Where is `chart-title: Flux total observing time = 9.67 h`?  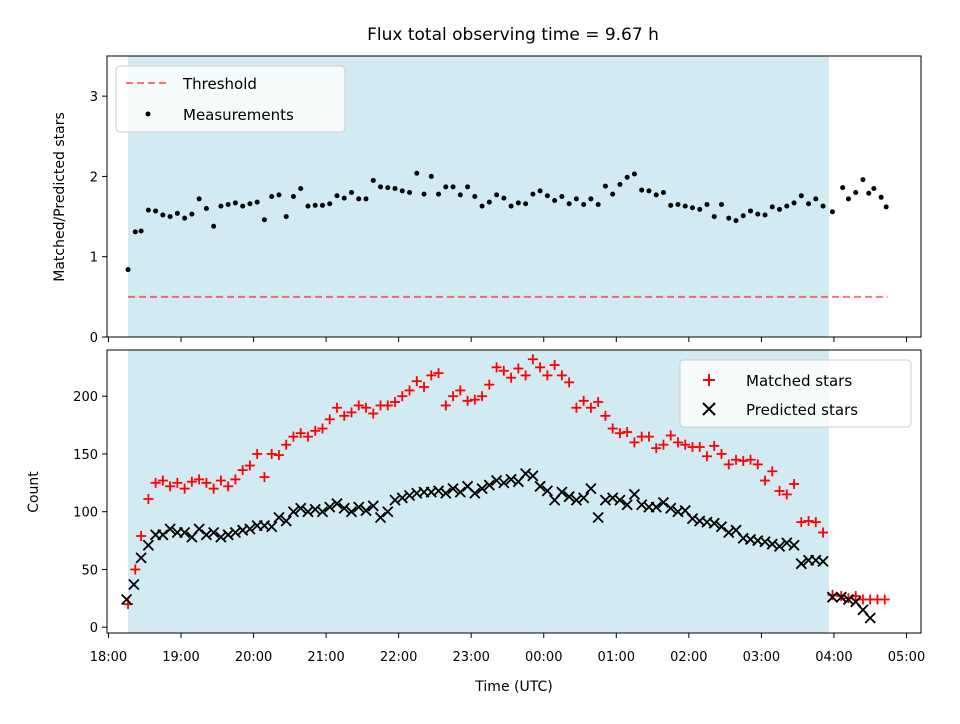 chart-title: Flux total observing time = 9.67 h is located at coordinates (513, 35).